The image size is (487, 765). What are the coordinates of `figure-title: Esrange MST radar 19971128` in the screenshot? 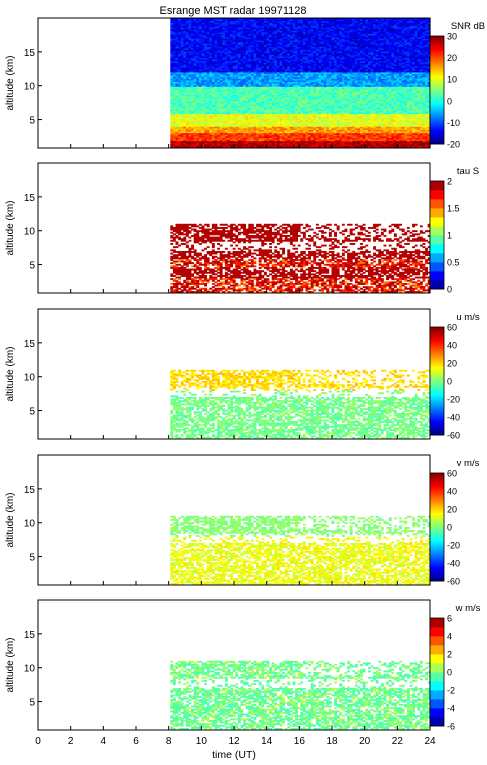 It's located at (233, 11).